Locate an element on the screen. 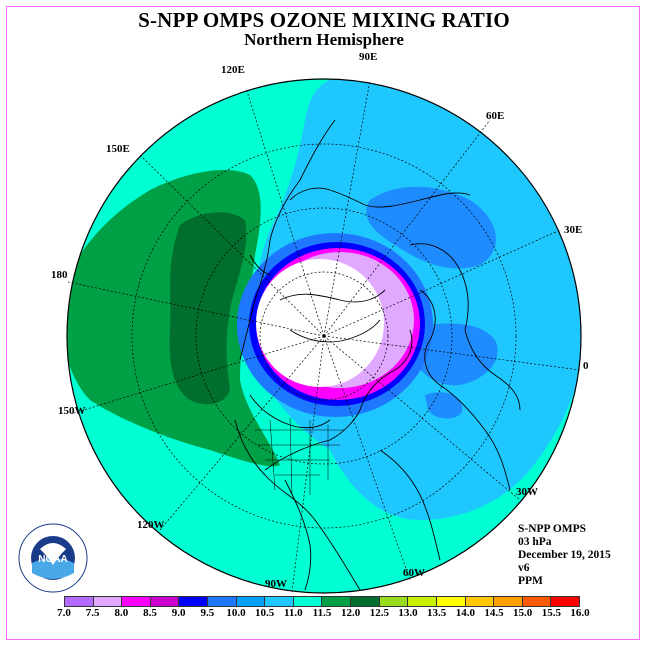 This screenshot has width=648, height=648. colorbar-tick-label: 15.0 is located at coordinates (523, 613).